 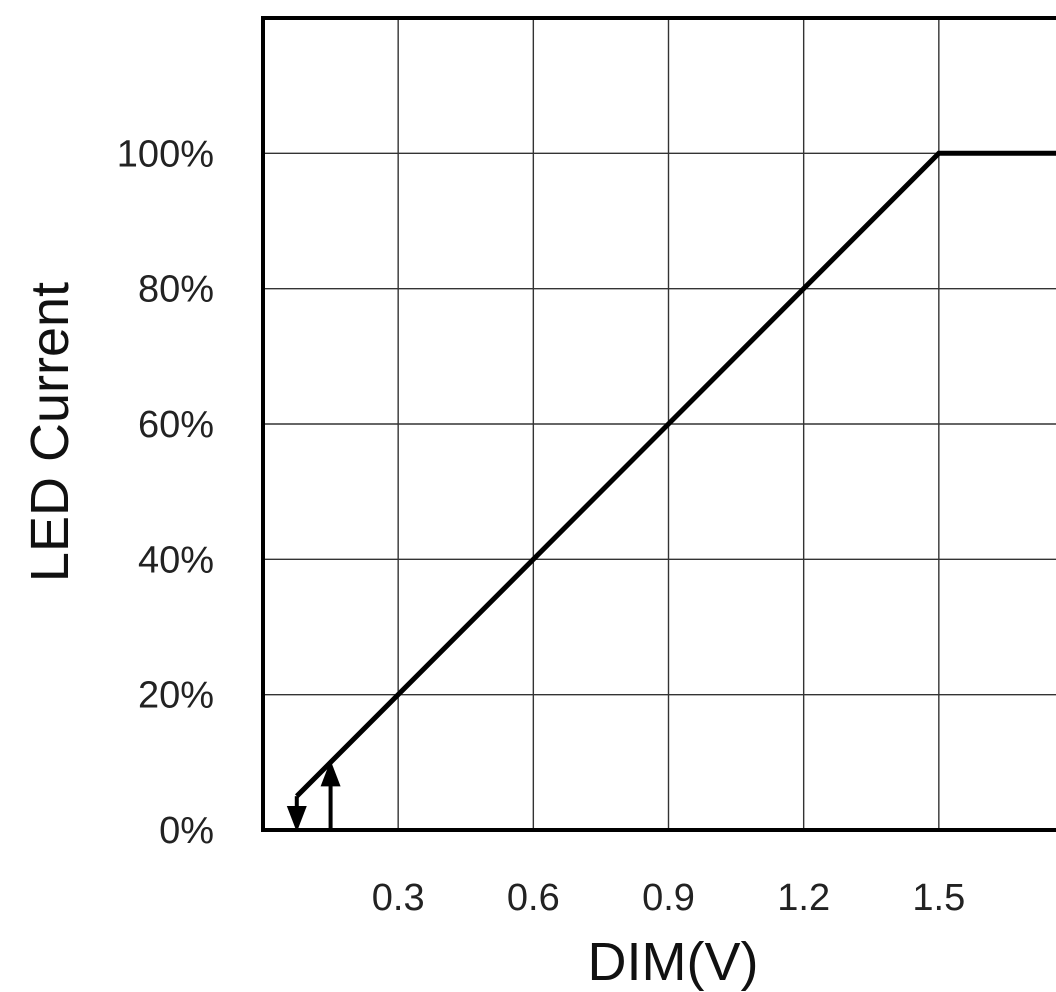 What do you see at coordinates (296, 814) in the screenshot?
I see `arrow-down-marker` at bounding box center [296, 814].